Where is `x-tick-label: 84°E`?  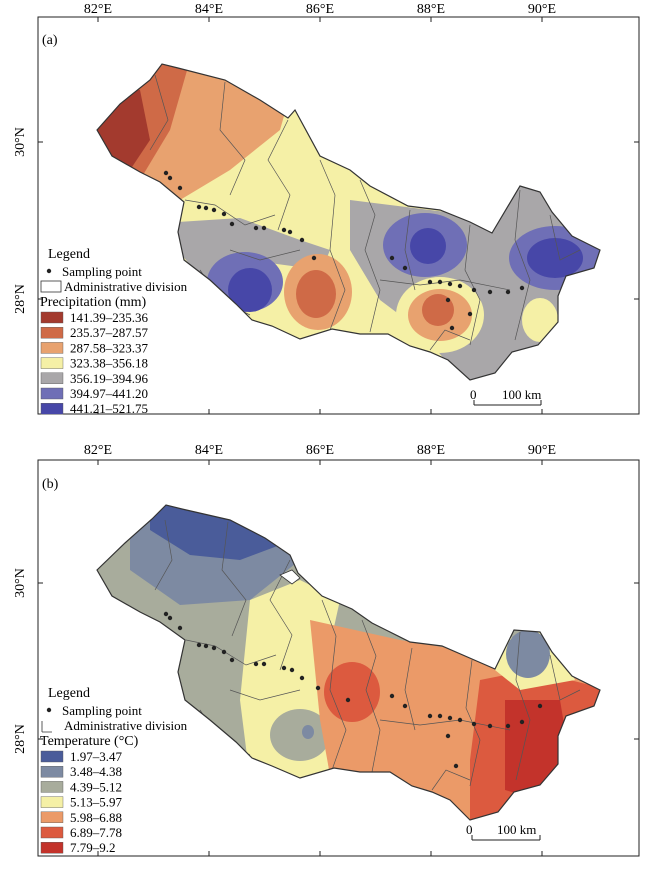
x-tick-label: 84°E is located at coordinates (209, 9).